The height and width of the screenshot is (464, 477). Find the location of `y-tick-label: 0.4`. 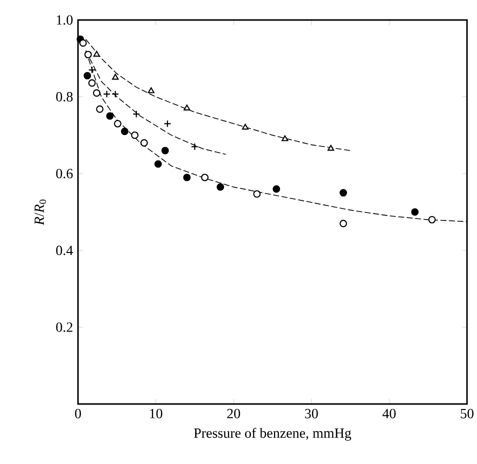

y-tick-label: 0.4 is located at coordinates (64, 251).